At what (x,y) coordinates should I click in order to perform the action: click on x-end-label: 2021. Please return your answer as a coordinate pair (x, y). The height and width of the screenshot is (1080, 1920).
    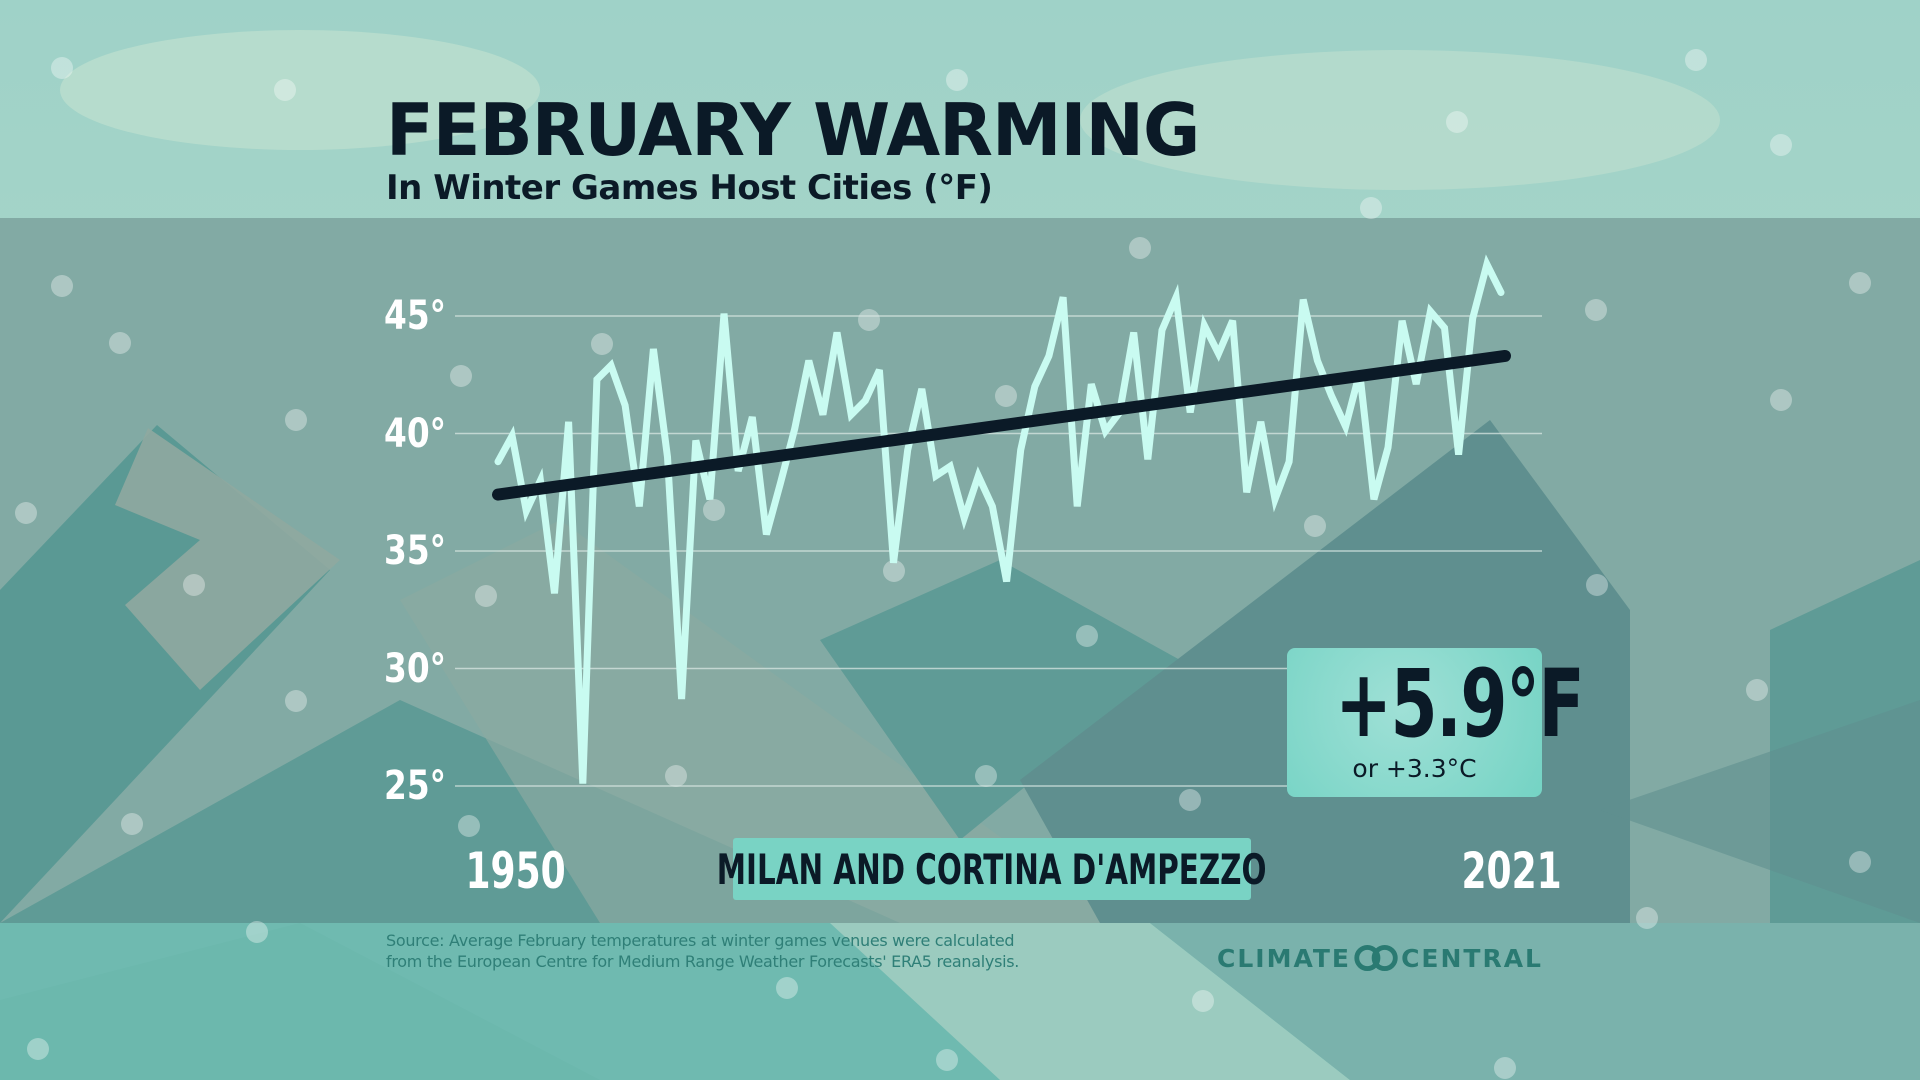
    Looking at the image, I should click on (1511, 871).